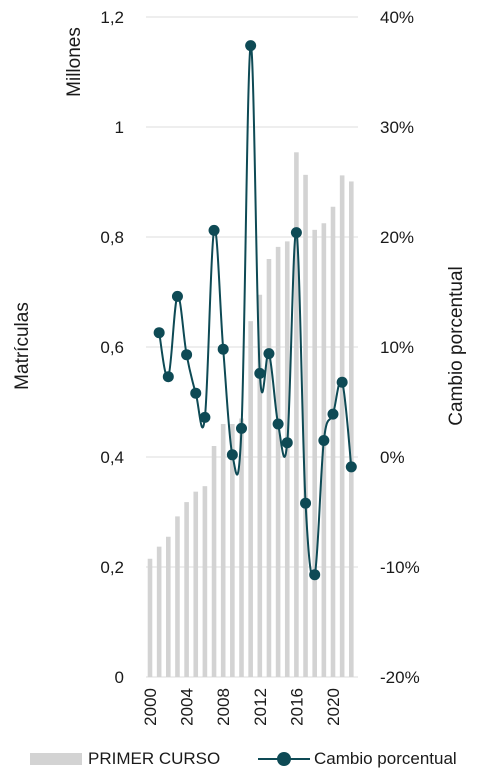 This screenshot has height=771, width=484. Describe the element at coordinates (397, 237) in the screenshot. I see `right-tick-label: 20%` at that location.